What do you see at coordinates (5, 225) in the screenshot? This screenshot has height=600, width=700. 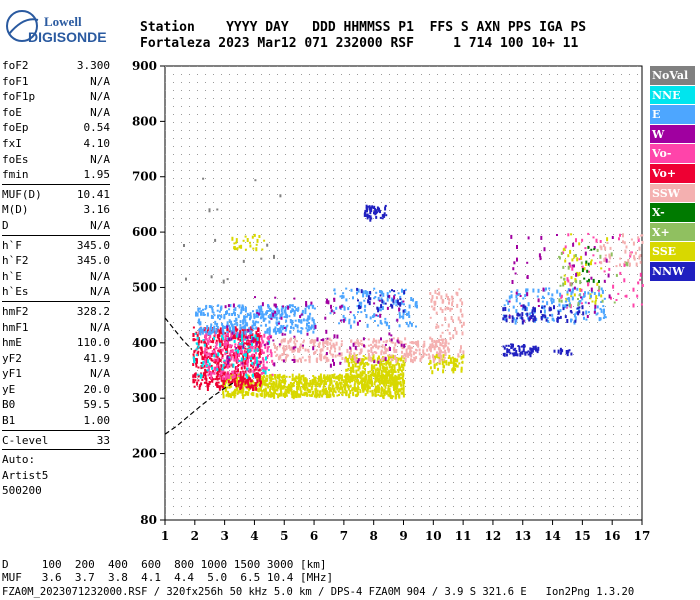 I see `param-key: D` at bounding box center [5, 225].